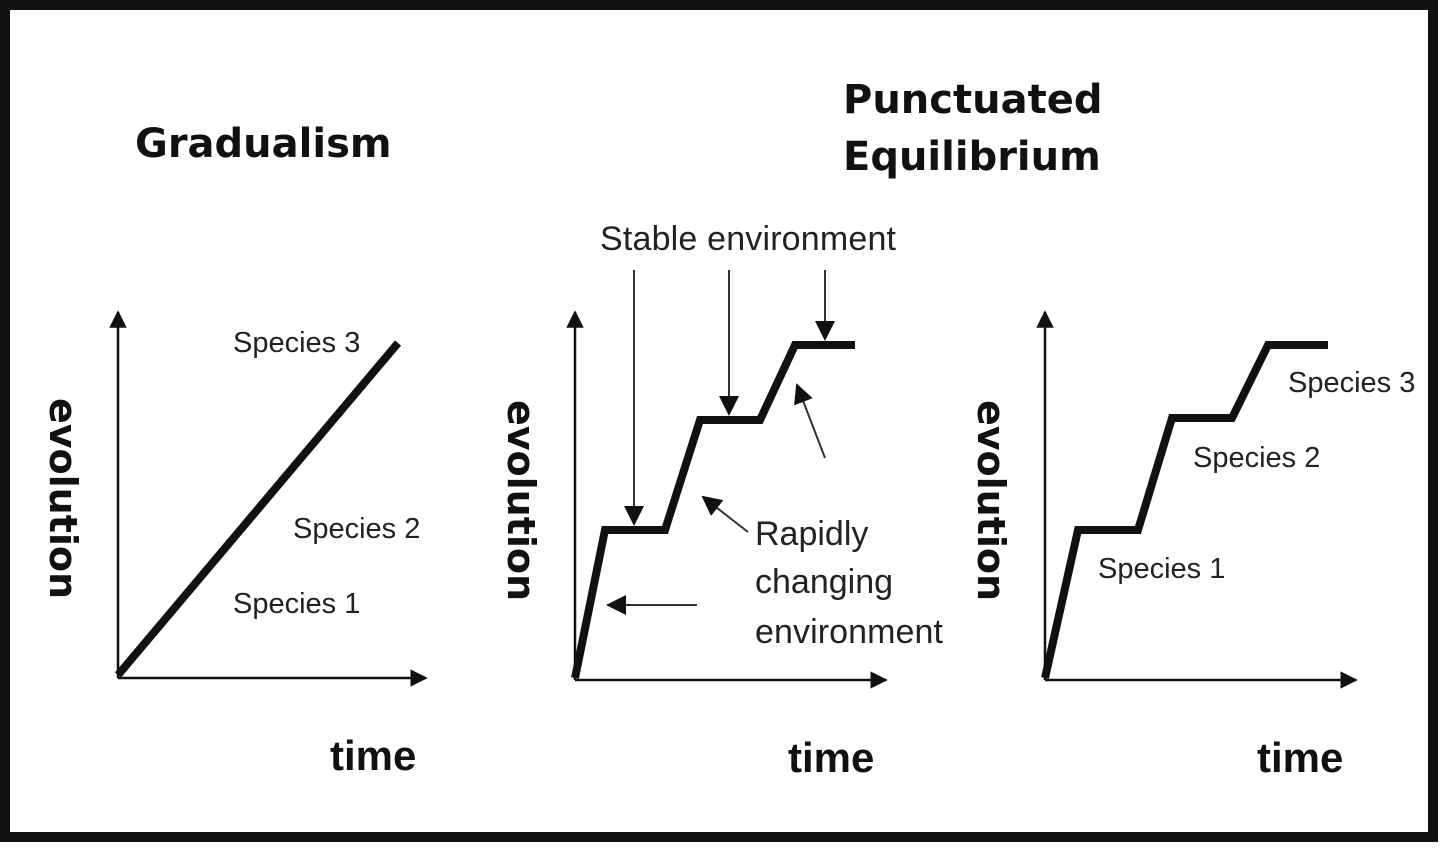  Describe the element at coordinates (849, 632) in the screenshot. I see `rapid-label-line3: environment` at that location.